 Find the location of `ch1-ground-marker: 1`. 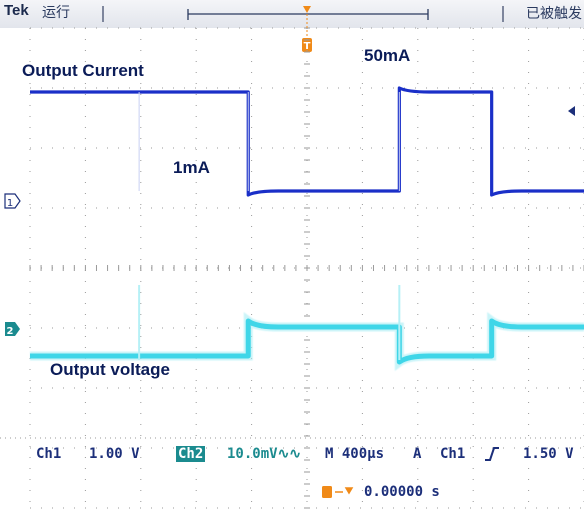

ch1-ground-marker: 1 is located at coordinates (12, 201).